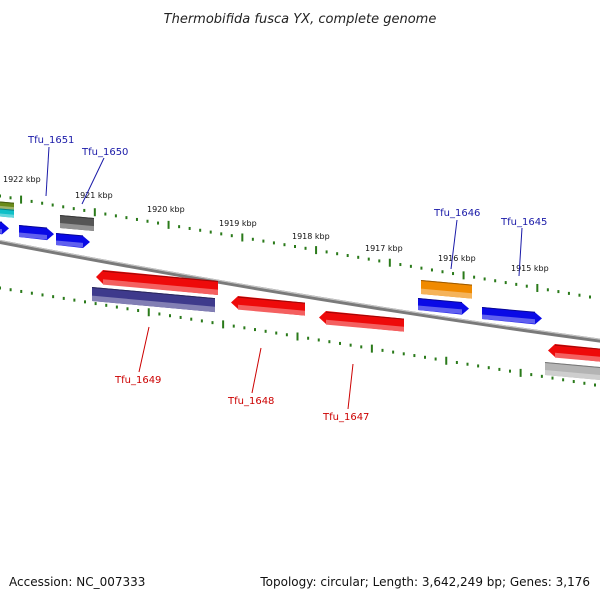 The height and width of the screenshot is (600, 600). What do you see at coordinates (4, 228) in the screenshot?
I see `gene-feature-blue-left` at bounding box center [4, 228].